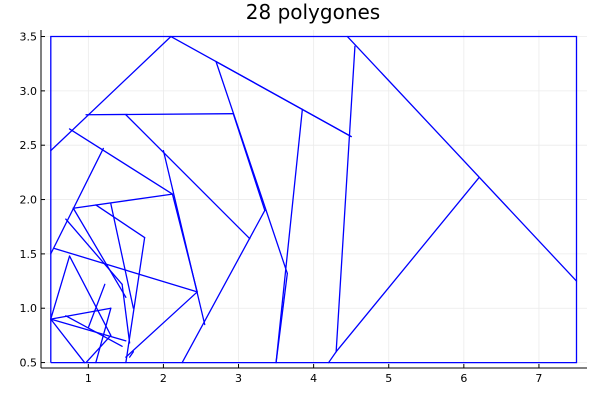 The height and width of the screenshot is (400, 600). What do you see at coordinates (29, 200) in the screenshot?
I see `y-tick-label: 2.0` at bounding box center [29, 200].